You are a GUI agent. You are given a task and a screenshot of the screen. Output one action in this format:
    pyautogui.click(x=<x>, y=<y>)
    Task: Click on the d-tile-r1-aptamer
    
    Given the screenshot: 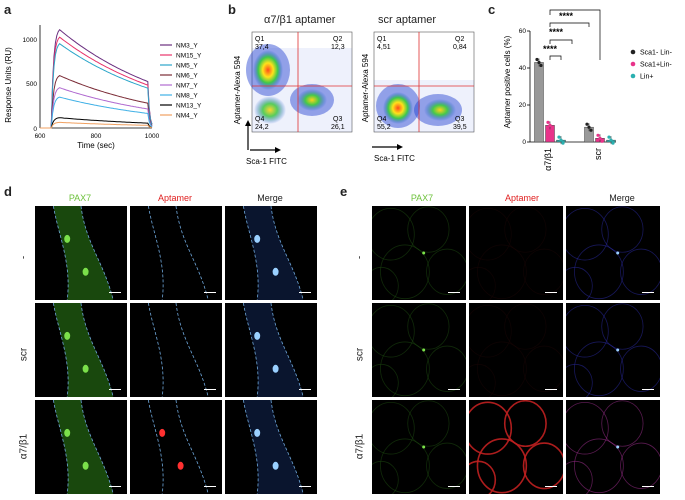 What is the action you would take?
    pyautogui.click(x=176, y=253)
    